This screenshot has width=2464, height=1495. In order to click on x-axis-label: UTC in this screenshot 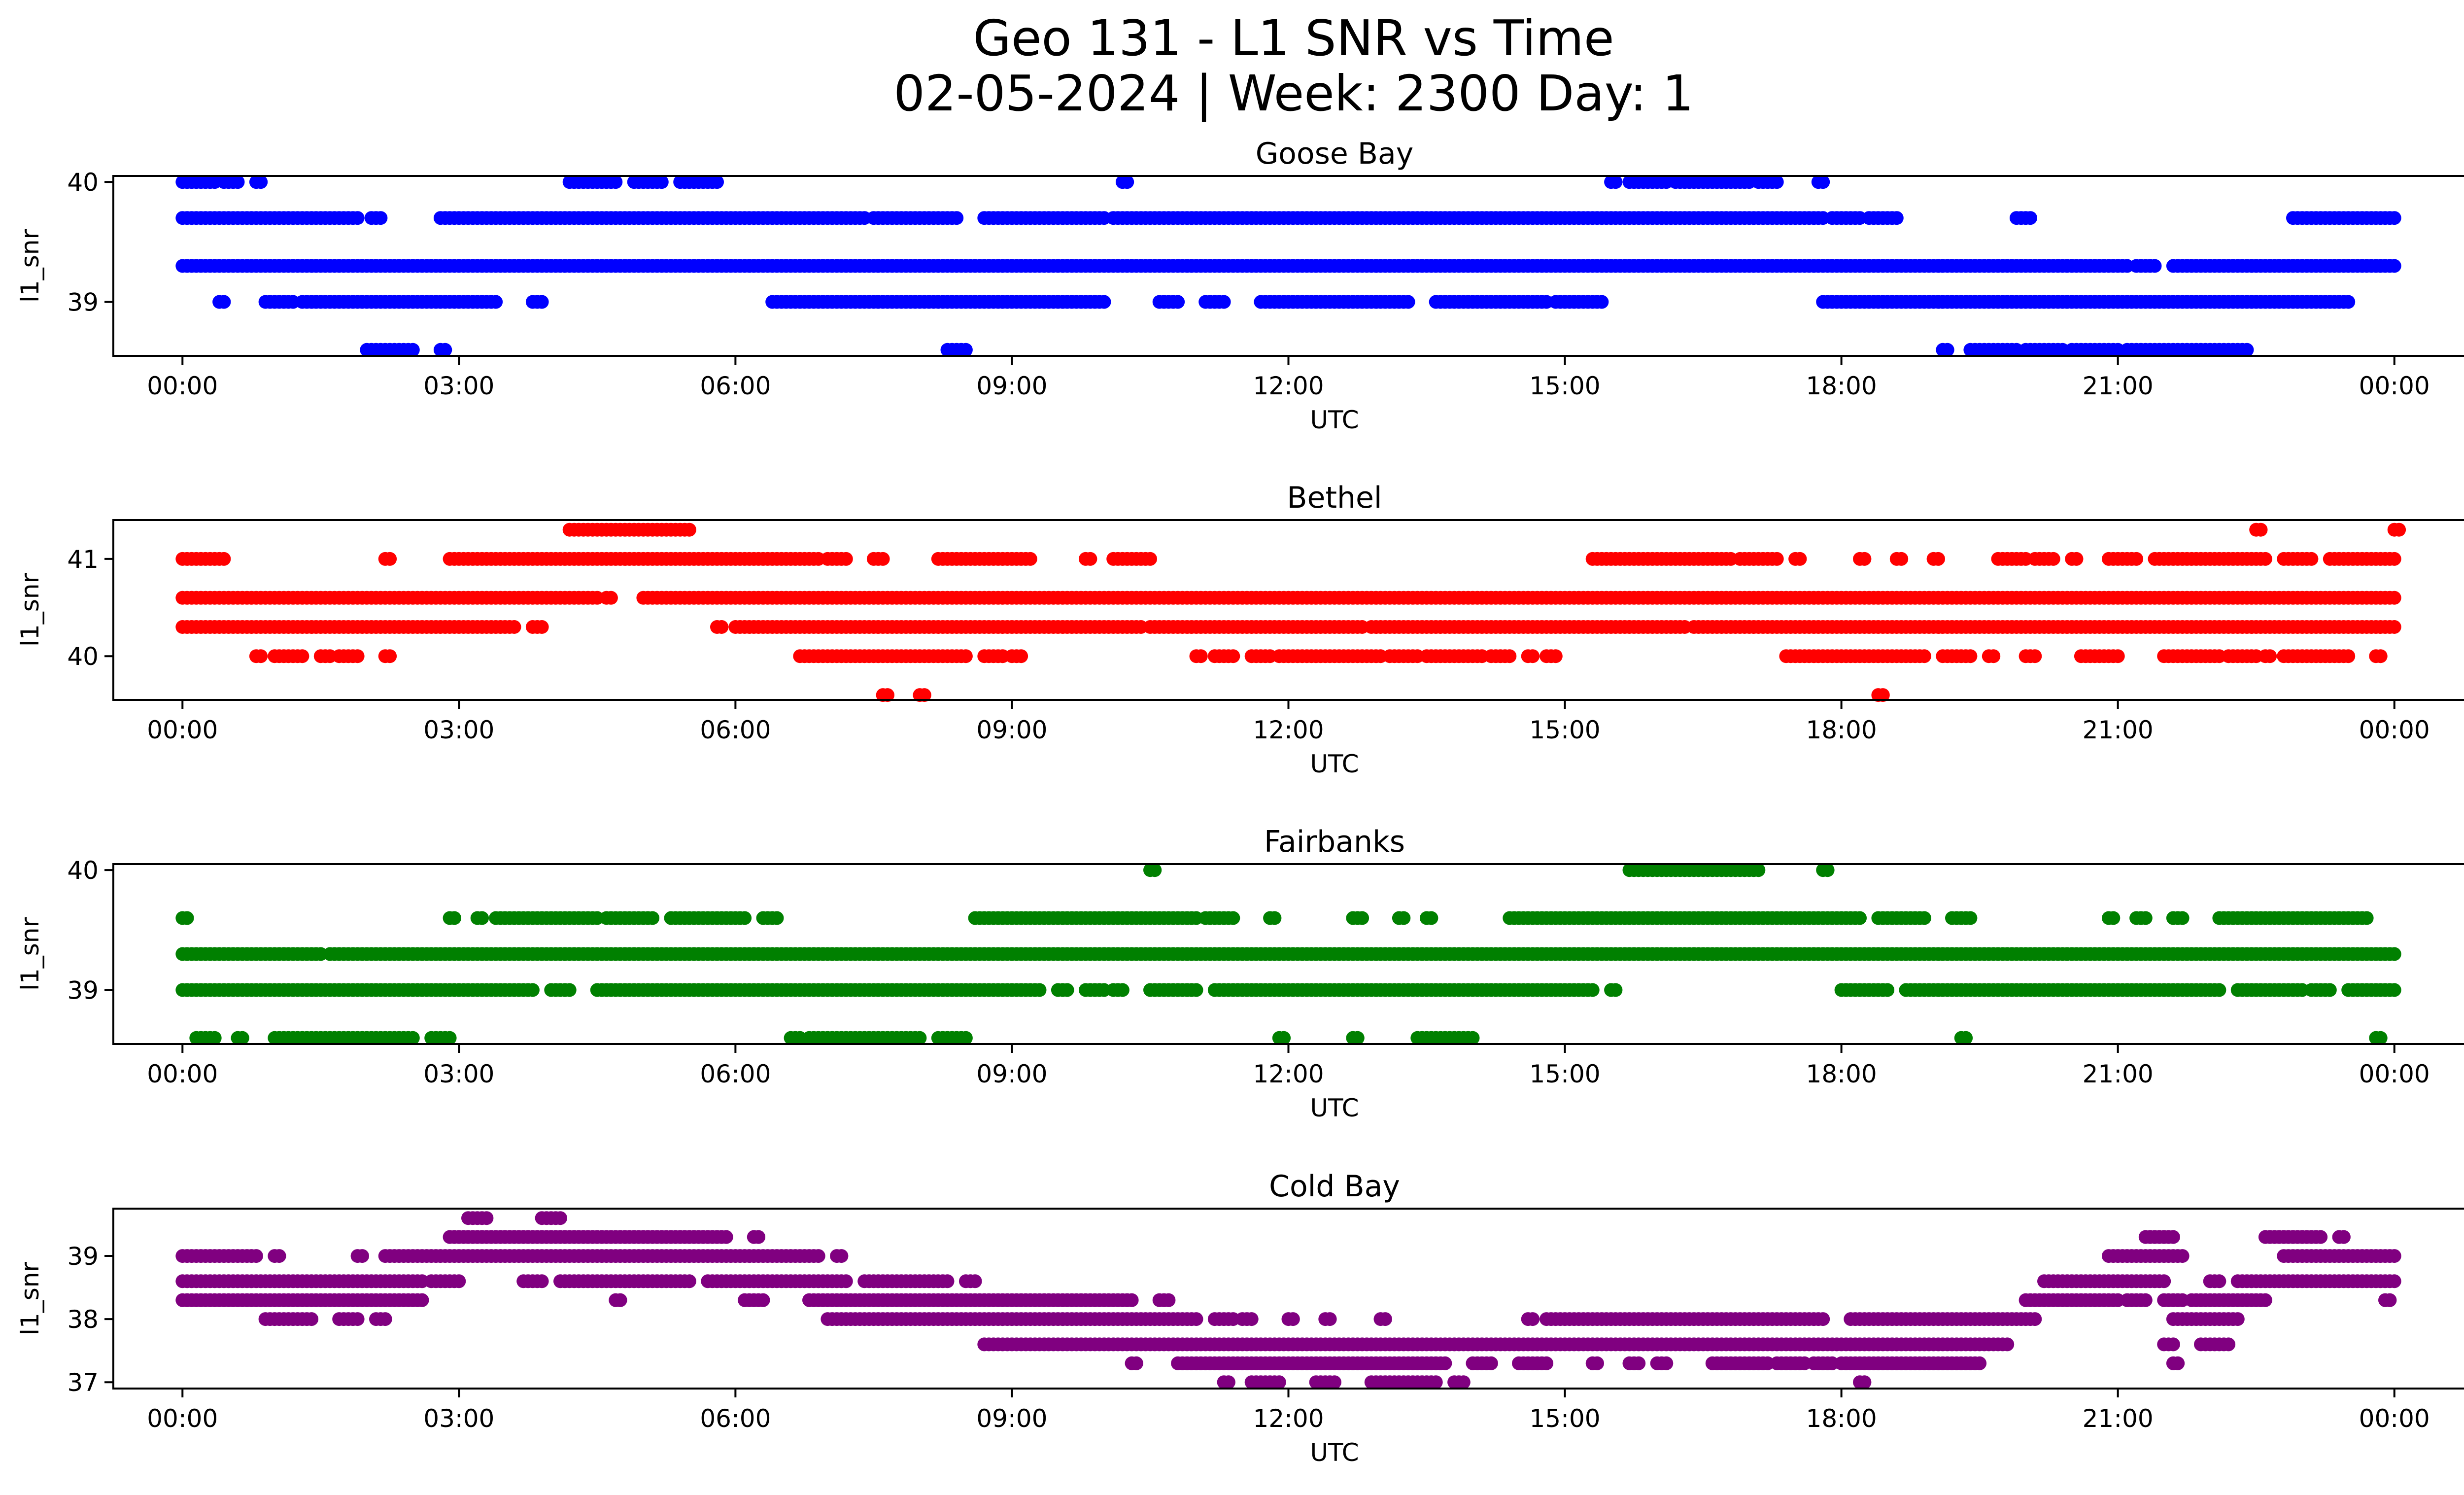, I will do `click(1334, 420)`.